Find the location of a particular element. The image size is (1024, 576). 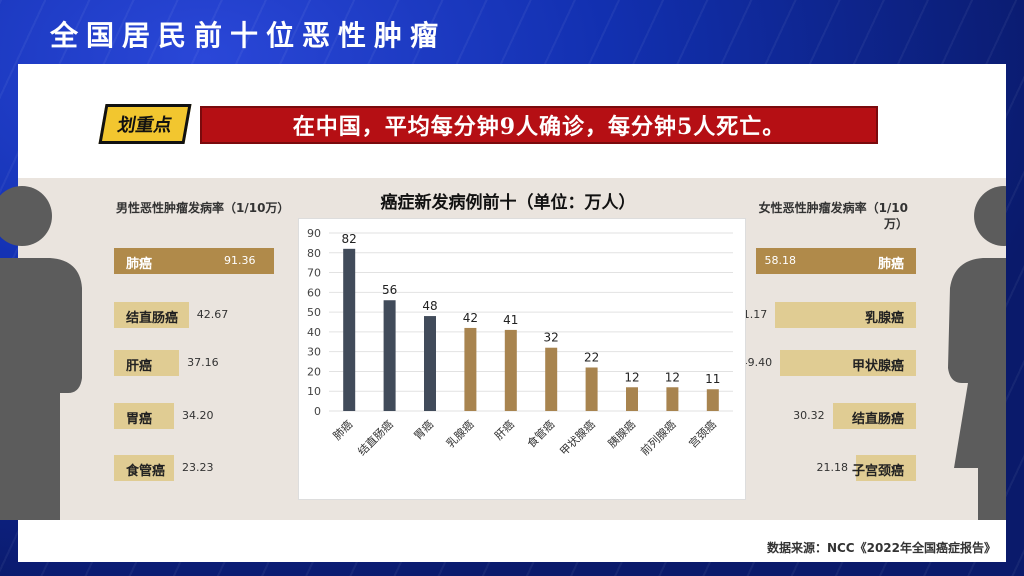

bar-row: 结直肠癌 42.67 is located at coordinates (199, 315).